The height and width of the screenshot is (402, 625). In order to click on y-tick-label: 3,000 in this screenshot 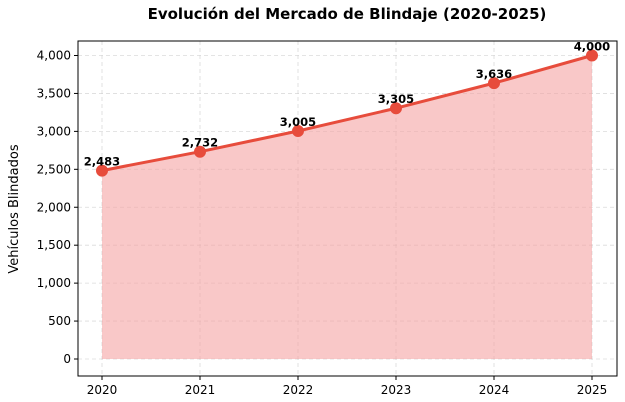, I will do `click(54, 131)`.